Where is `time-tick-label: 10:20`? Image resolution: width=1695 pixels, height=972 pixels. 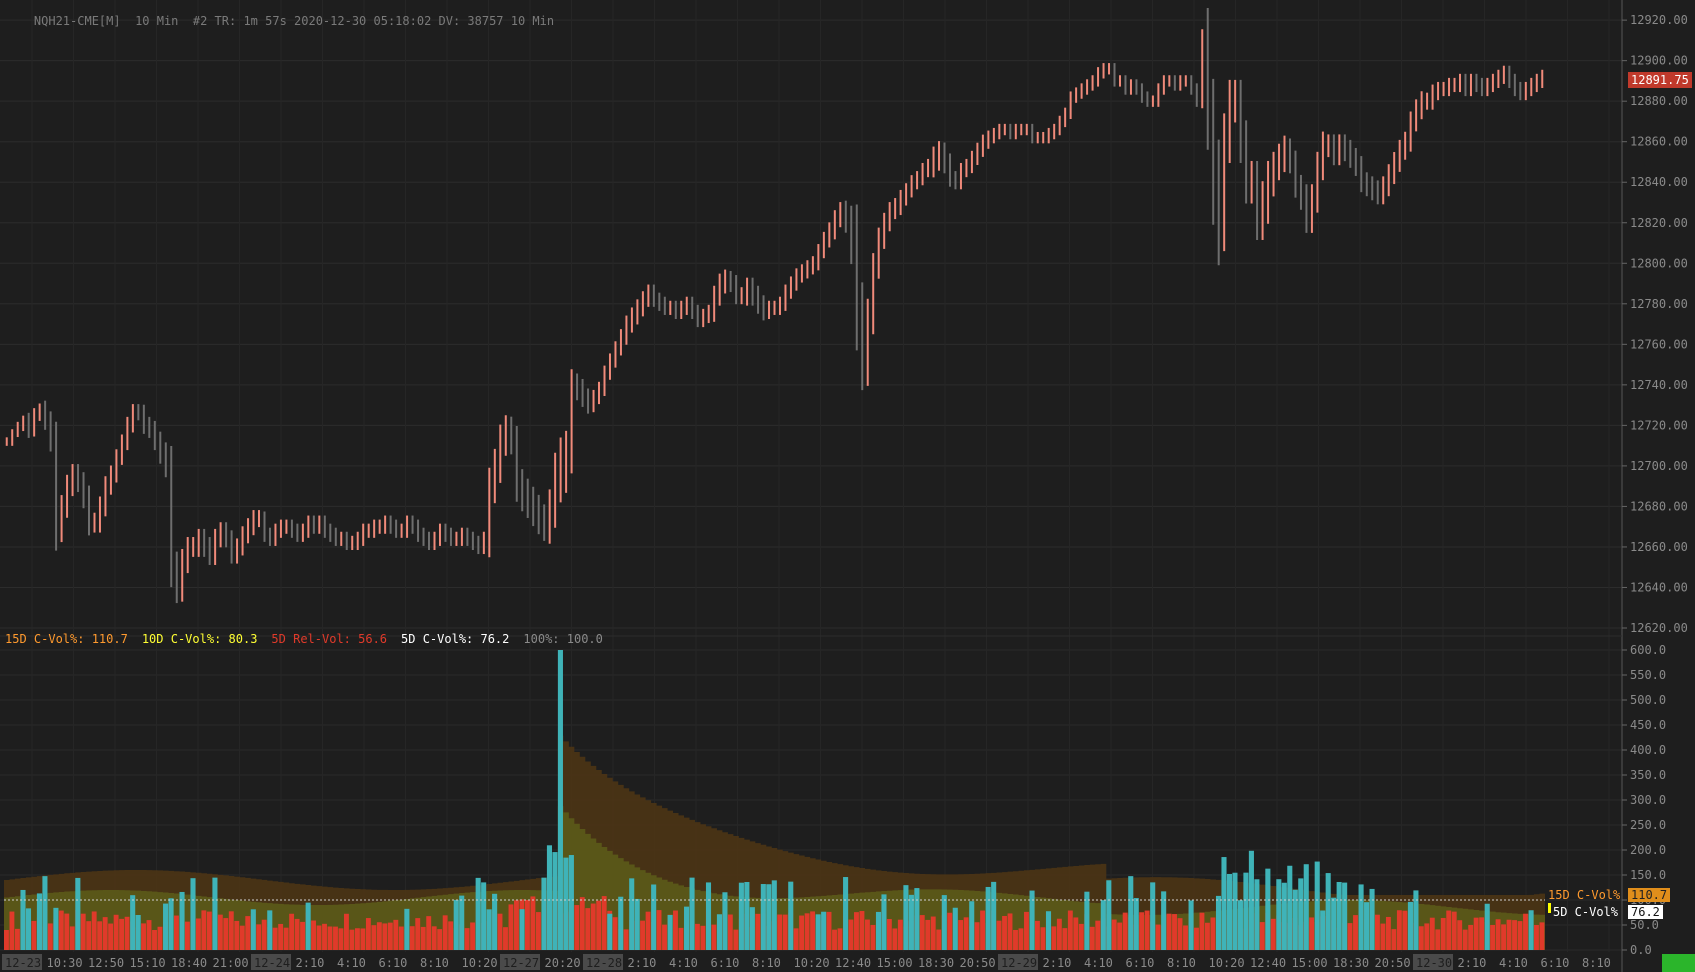 time-tick-label: 10:20 is located at coordinates (812, 963).